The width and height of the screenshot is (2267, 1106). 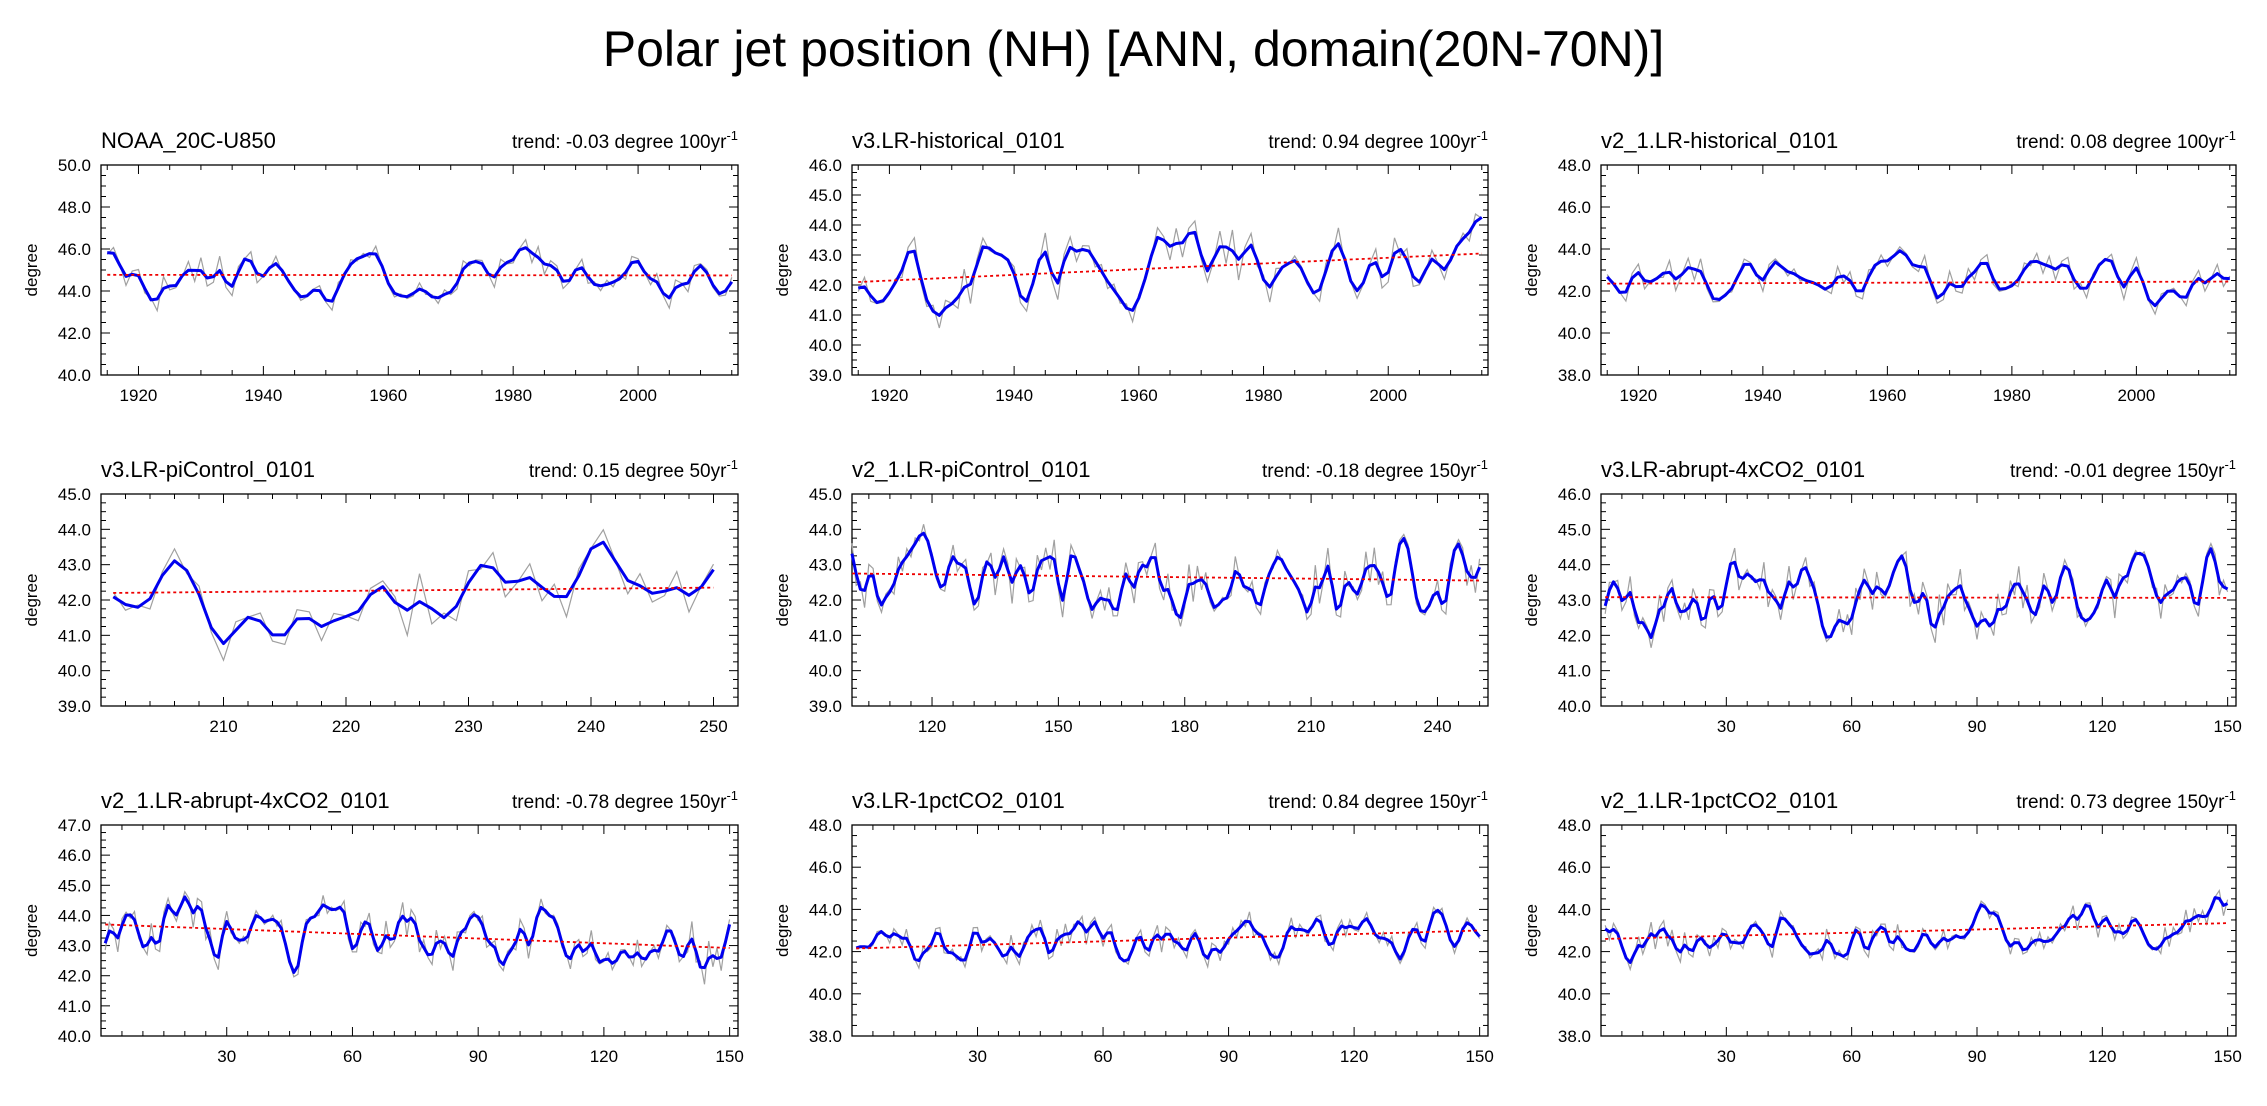 What do you see at coordinates (139, 395) in the screenshot?
I see `x-tick-label: 1920` at bounding box center [139, 395].